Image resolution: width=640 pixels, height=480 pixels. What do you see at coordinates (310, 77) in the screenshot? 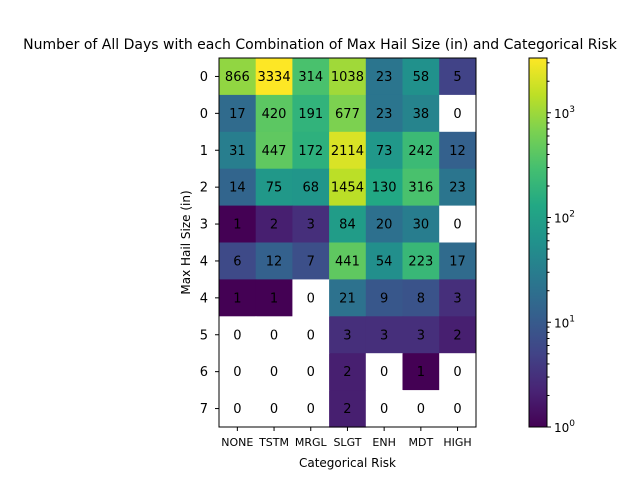
I see `cell-value-label: 314` at bounding box center [310, 77].